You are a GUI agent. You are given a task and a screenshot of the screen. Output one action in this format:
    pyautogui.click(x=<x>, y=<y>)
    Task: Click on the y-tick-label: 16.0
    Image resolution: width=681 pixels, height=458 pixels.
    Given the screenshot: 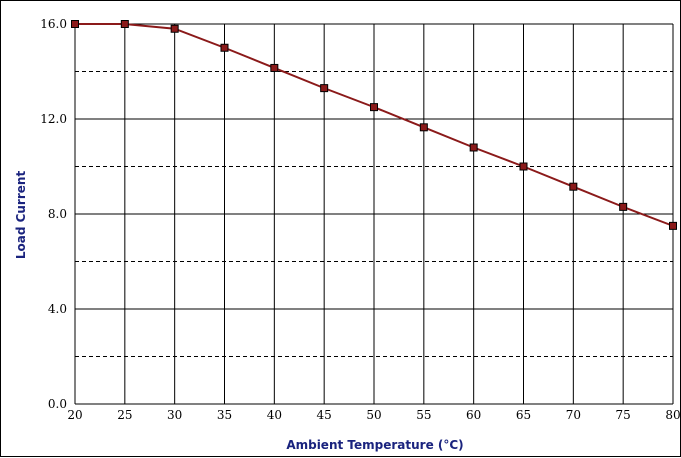 What is the action you would take?
    pyautogui.click(x=53, y=24)
    